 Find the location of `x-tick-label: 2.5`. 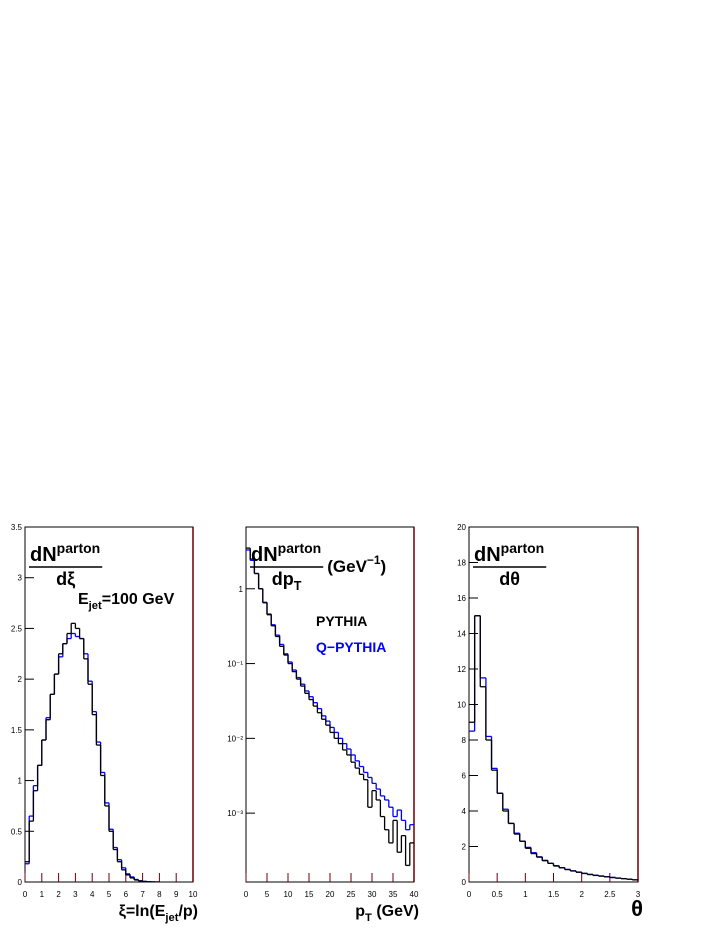

x-tick-label: 2.5 is located at coordinates (610, 894).